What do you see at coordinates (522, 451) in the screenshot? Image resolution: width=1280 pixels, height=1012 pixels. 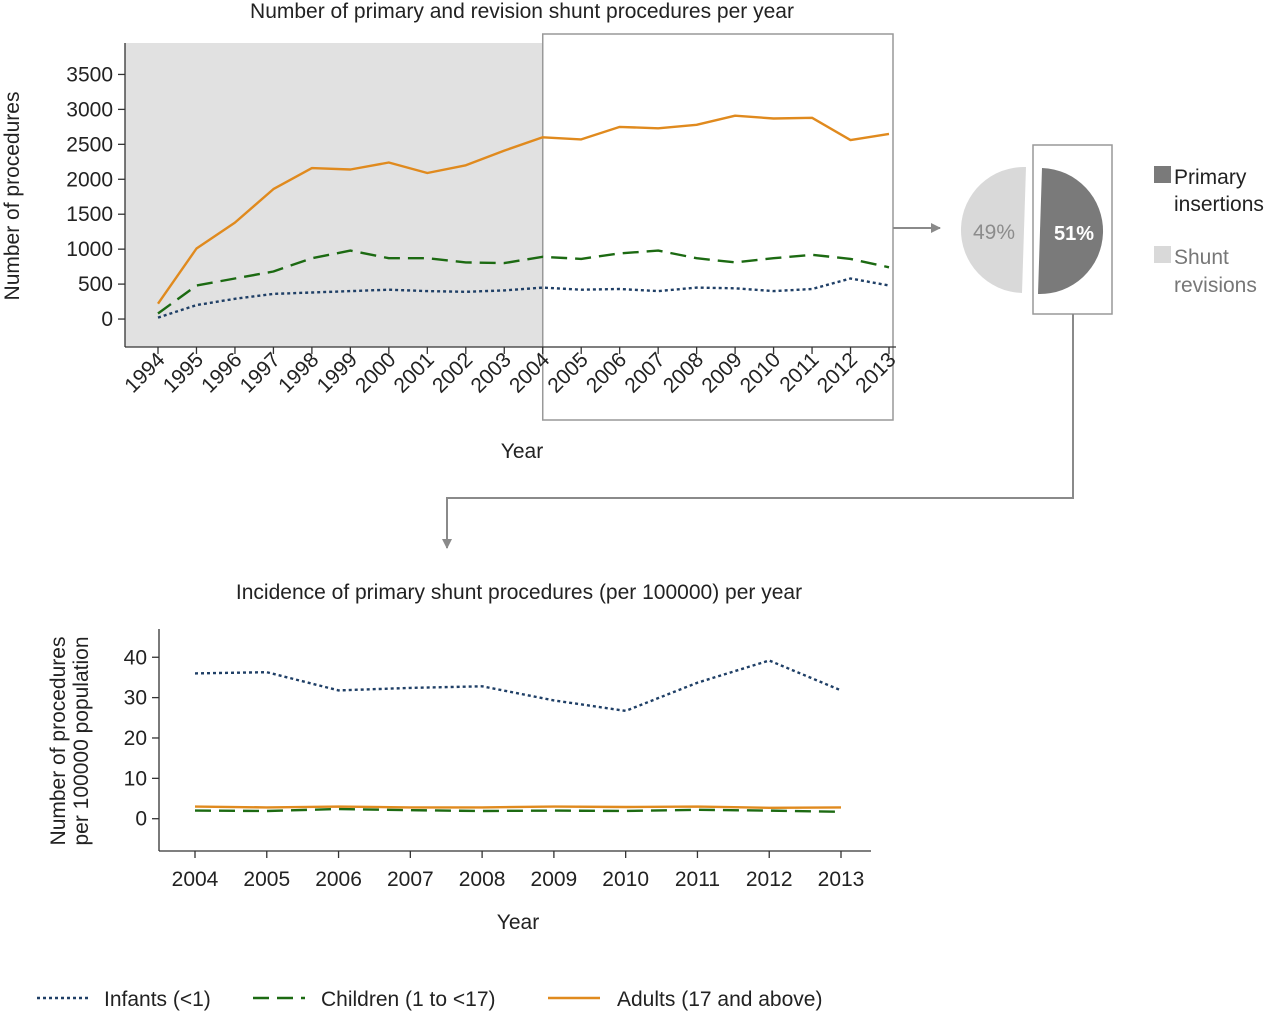 I see `x-axis-label: Year` at bounding box center [522, 451].